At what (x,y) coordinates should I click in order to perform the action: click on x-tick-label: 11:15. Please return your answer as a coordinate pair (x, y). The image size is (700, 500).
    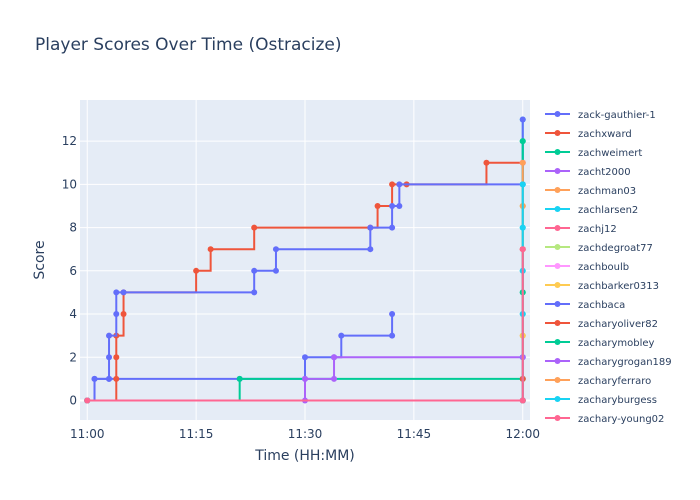
    Looking at the image, I should click on (196, 434).